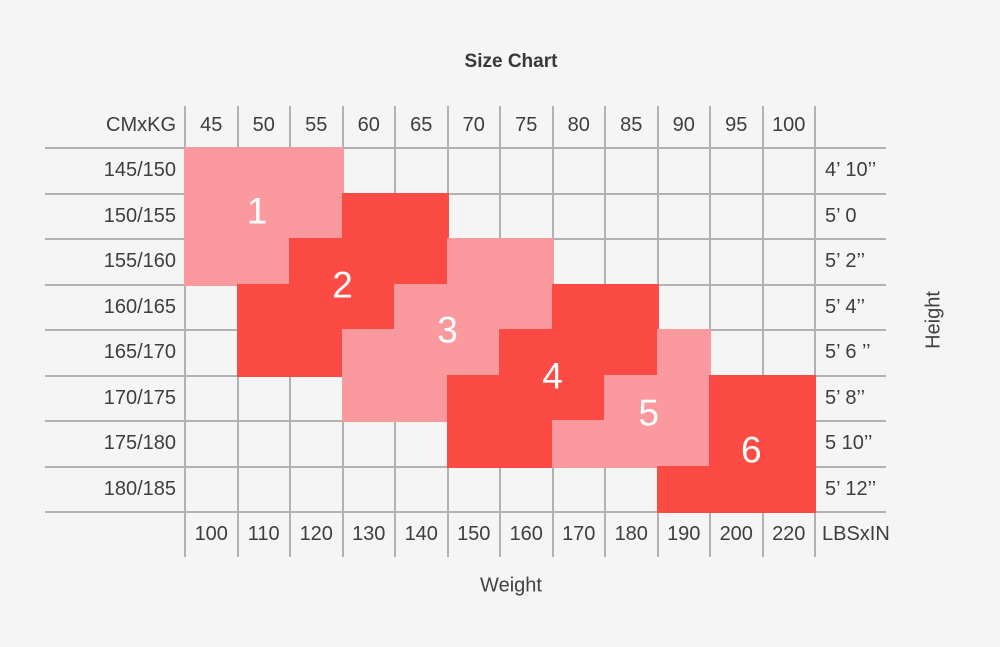 This screenshot has width=1000, height=647. What do you see at coordinates (263, 534) in the screenshot?
I see `lbs-axis-label: 110` at bounding box center [263, 534].